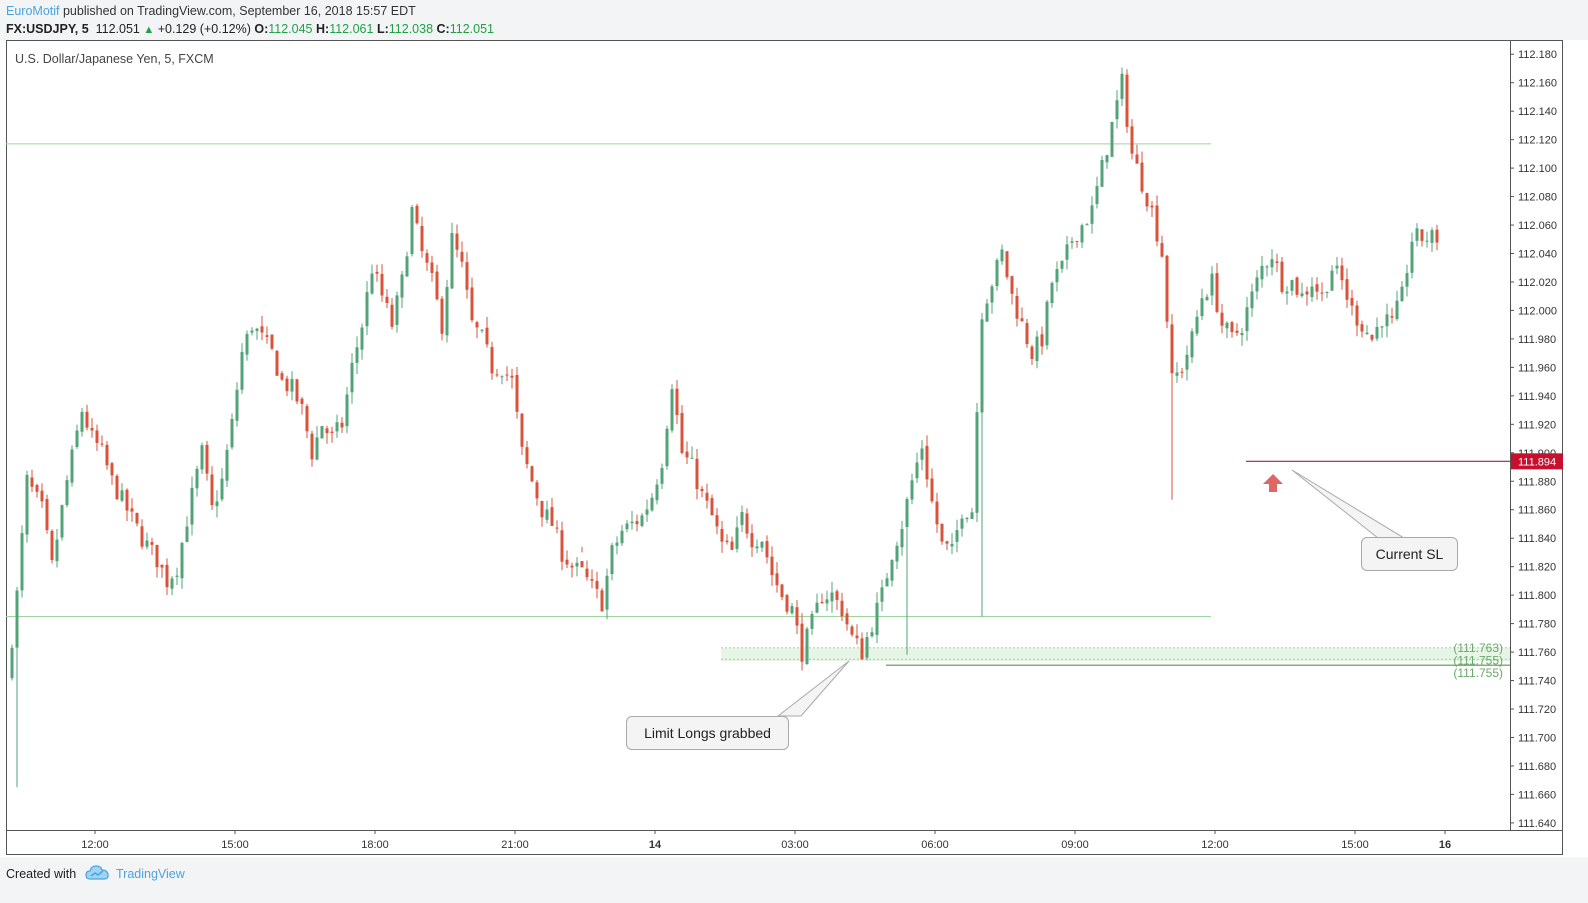  I want to click on y-tick-label: 111.980, so click(1537, 340).